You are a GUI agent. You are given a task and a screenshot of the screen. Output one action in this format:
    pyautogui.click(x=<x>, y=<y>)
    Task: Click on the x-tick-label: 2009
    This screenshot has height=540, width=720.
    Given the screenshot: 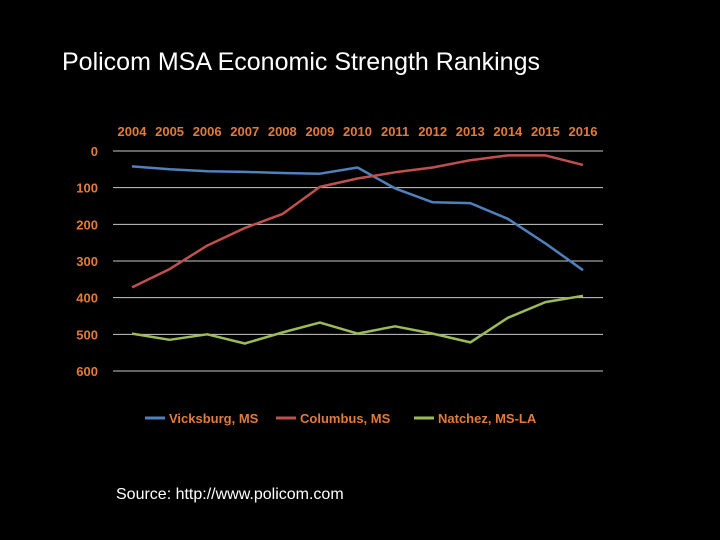 What is the action you would take?
    pyautogui.click(x=319, y=131)
    